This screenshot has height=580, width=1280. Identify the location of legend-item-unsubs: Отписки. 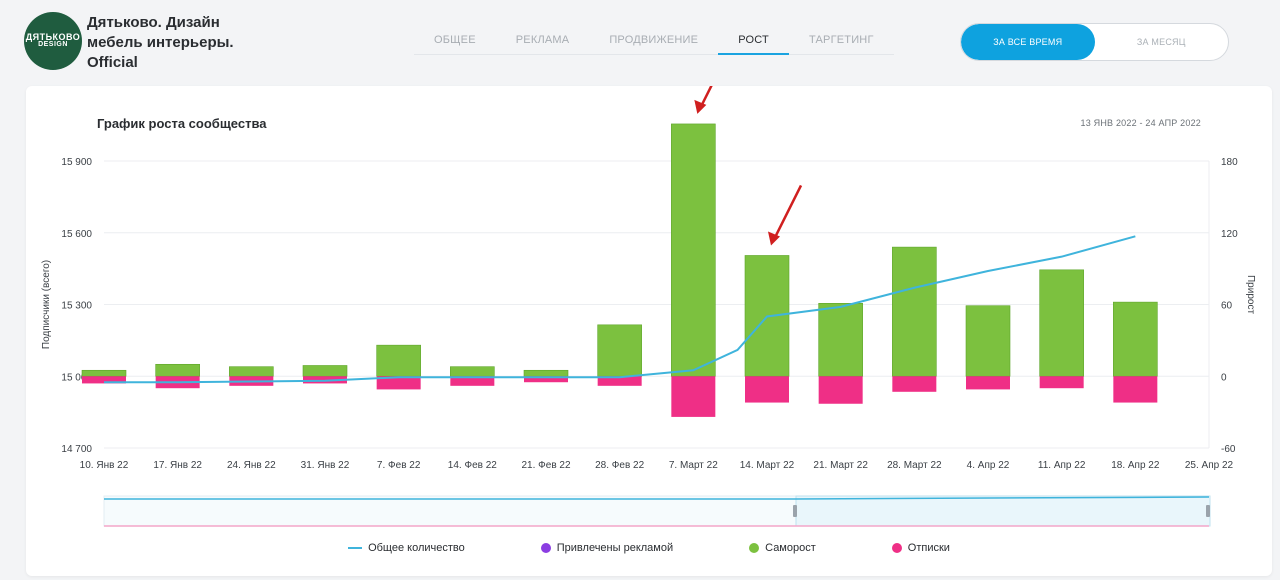
(920, 548).